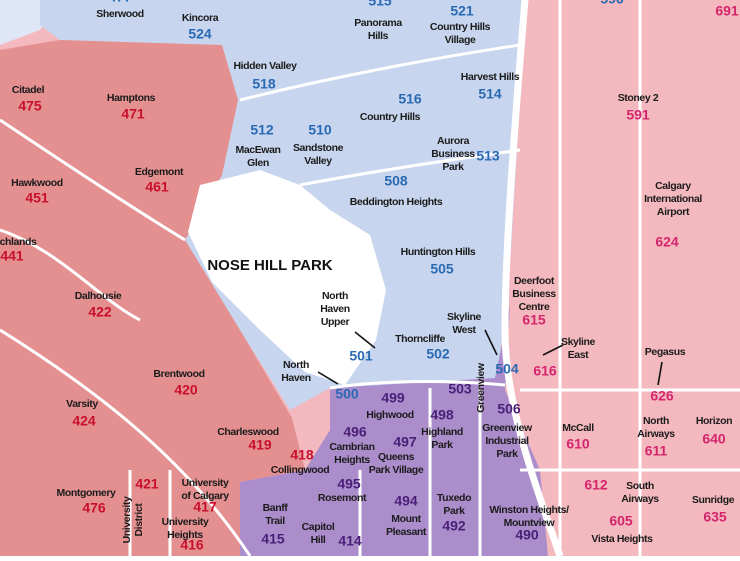 Image resolution: width=740 pixels, height=561 pixels. I want to click on community-name: Montgomery, so click(86, 493).